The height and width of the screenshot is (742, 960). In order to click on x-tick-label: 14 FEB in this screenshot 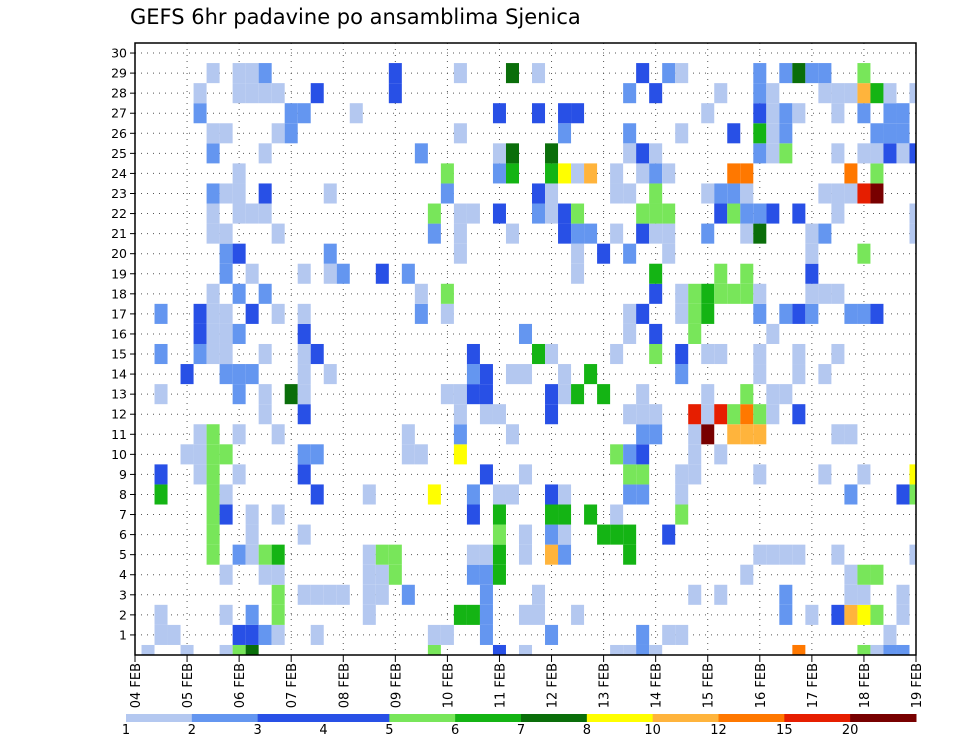, I will do `click(657, 685)`.